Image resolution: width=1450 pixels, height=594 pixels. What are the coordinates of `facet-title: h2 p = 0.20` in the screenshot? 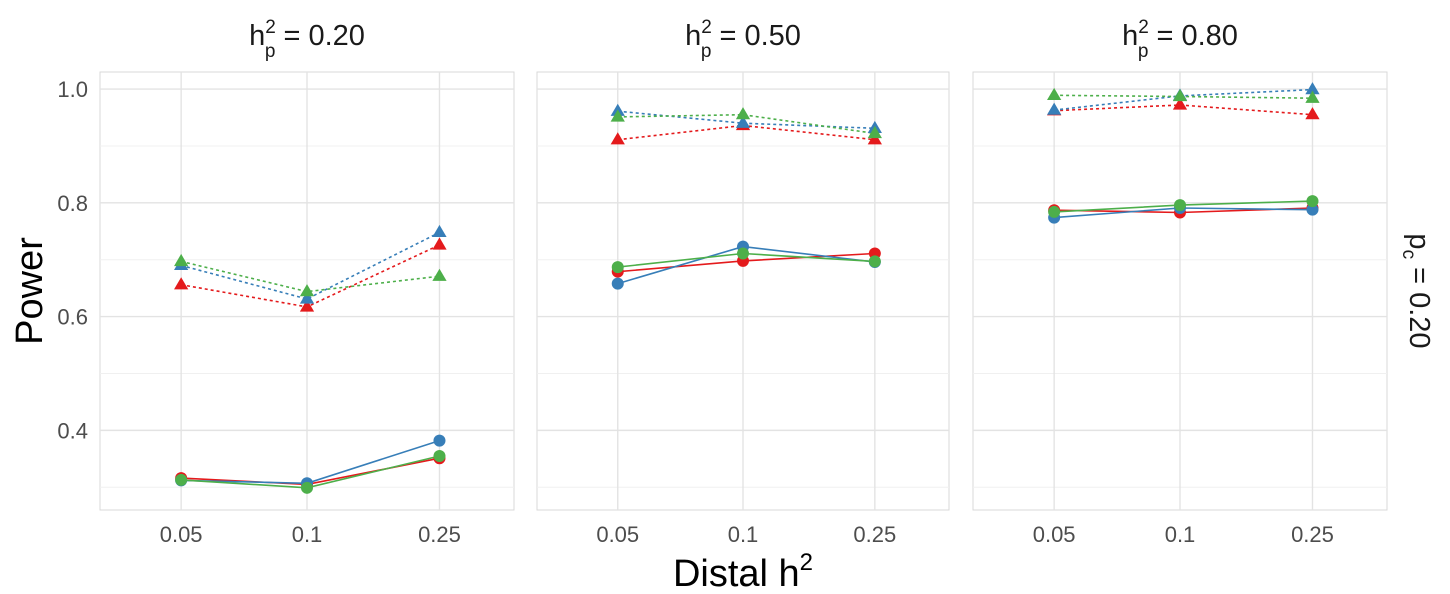 It's located at (307, 39).